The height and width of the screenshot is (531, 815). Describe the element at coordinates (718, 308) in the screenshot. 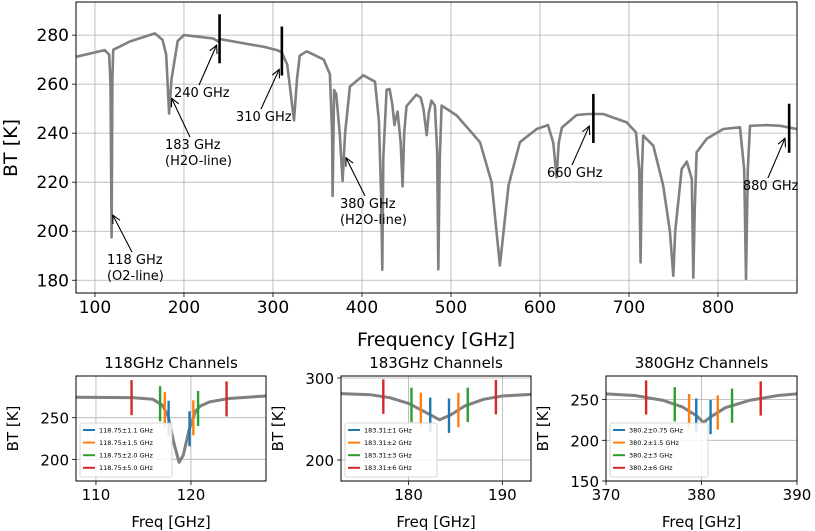

I see `x-tick-label: 800` at that location.